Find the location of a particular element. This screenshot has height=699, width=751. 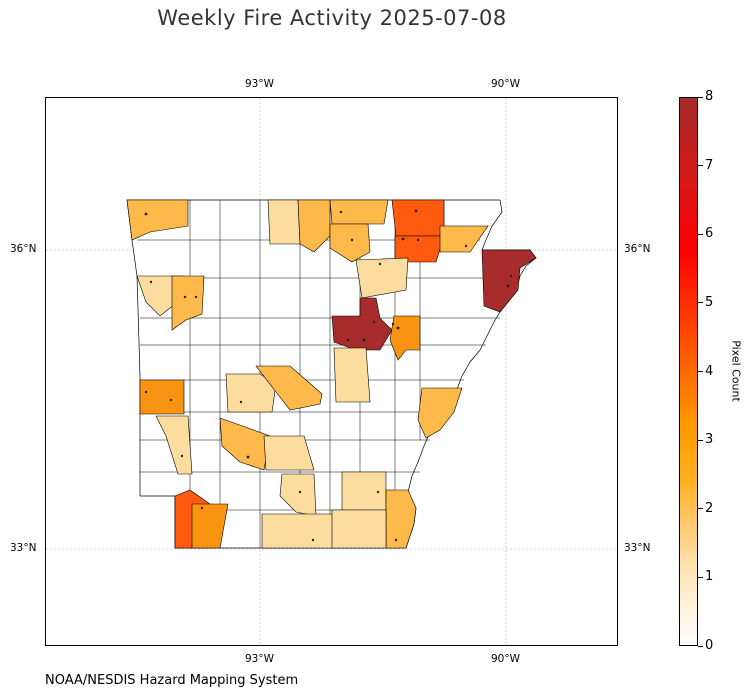

county-washington is located at coordinates (284, 222).